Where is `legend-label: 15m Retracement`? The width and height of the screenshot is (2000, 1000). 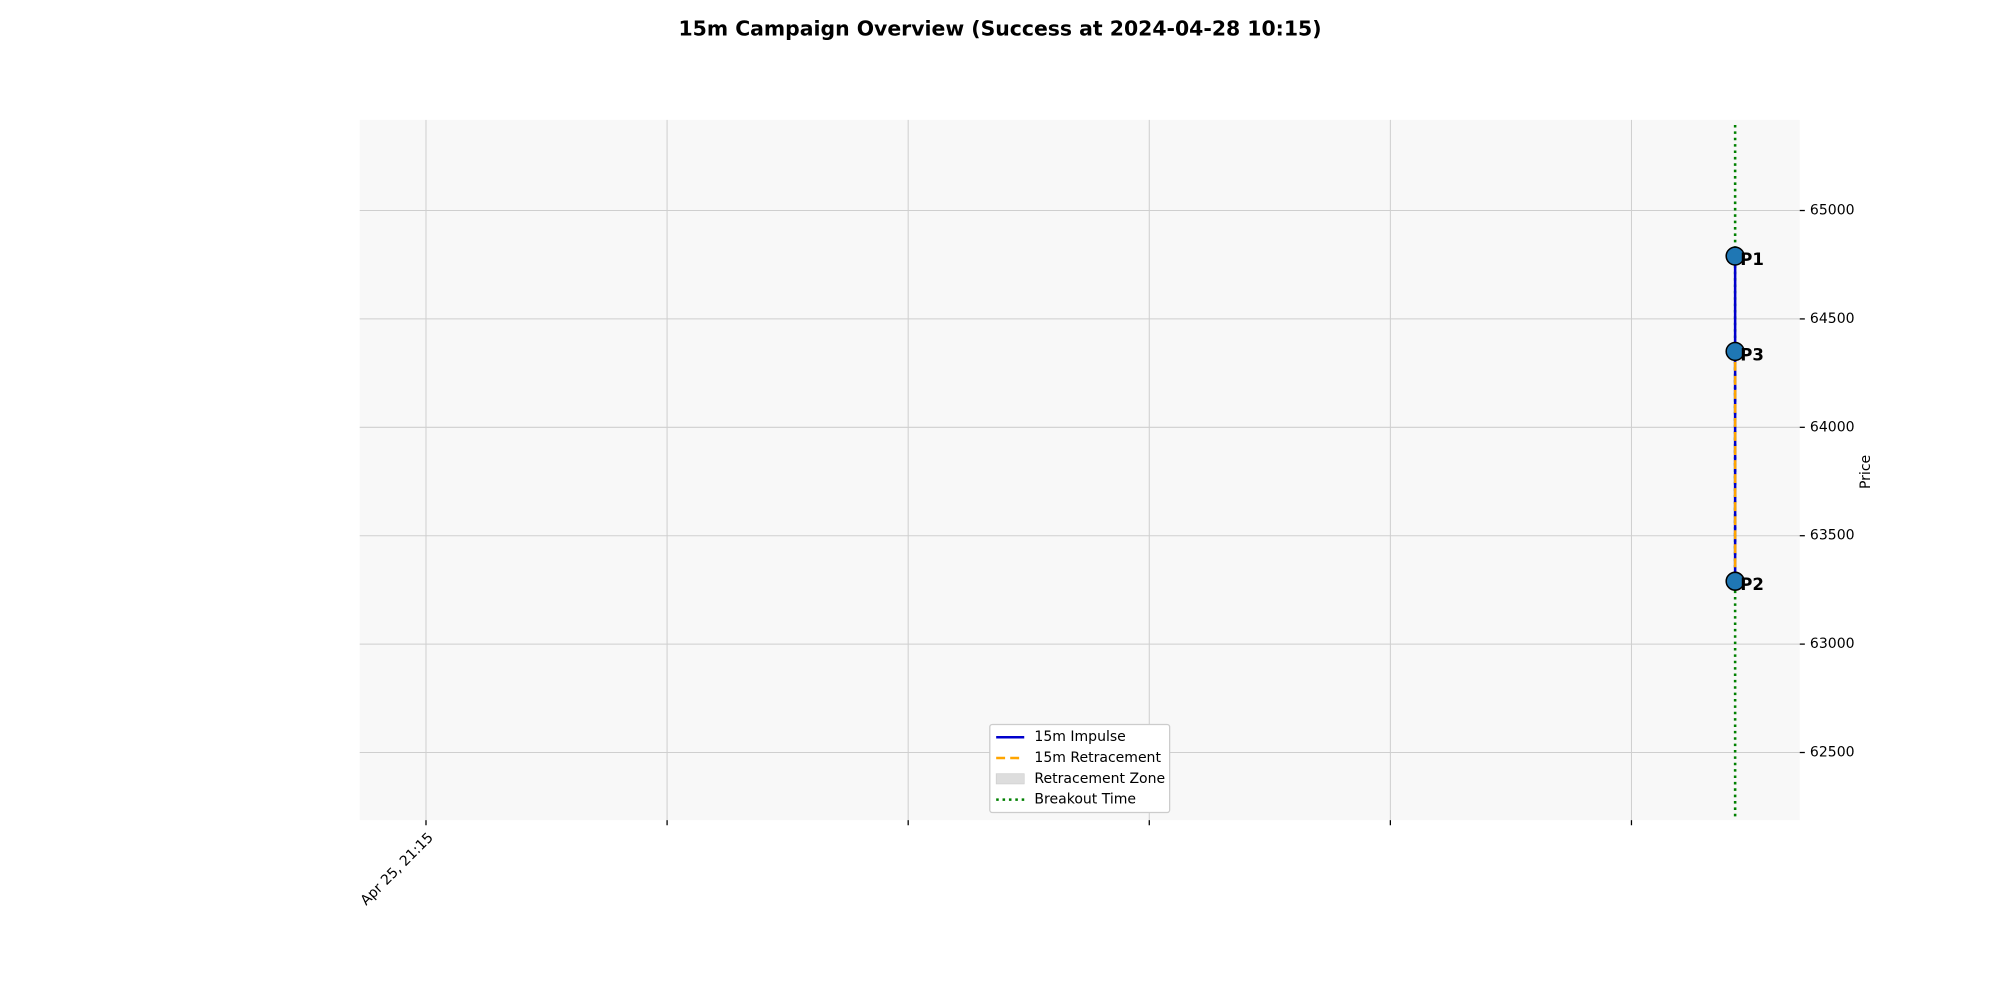
legend-label: 15m Retracement is located at coordinates (1097, 758).